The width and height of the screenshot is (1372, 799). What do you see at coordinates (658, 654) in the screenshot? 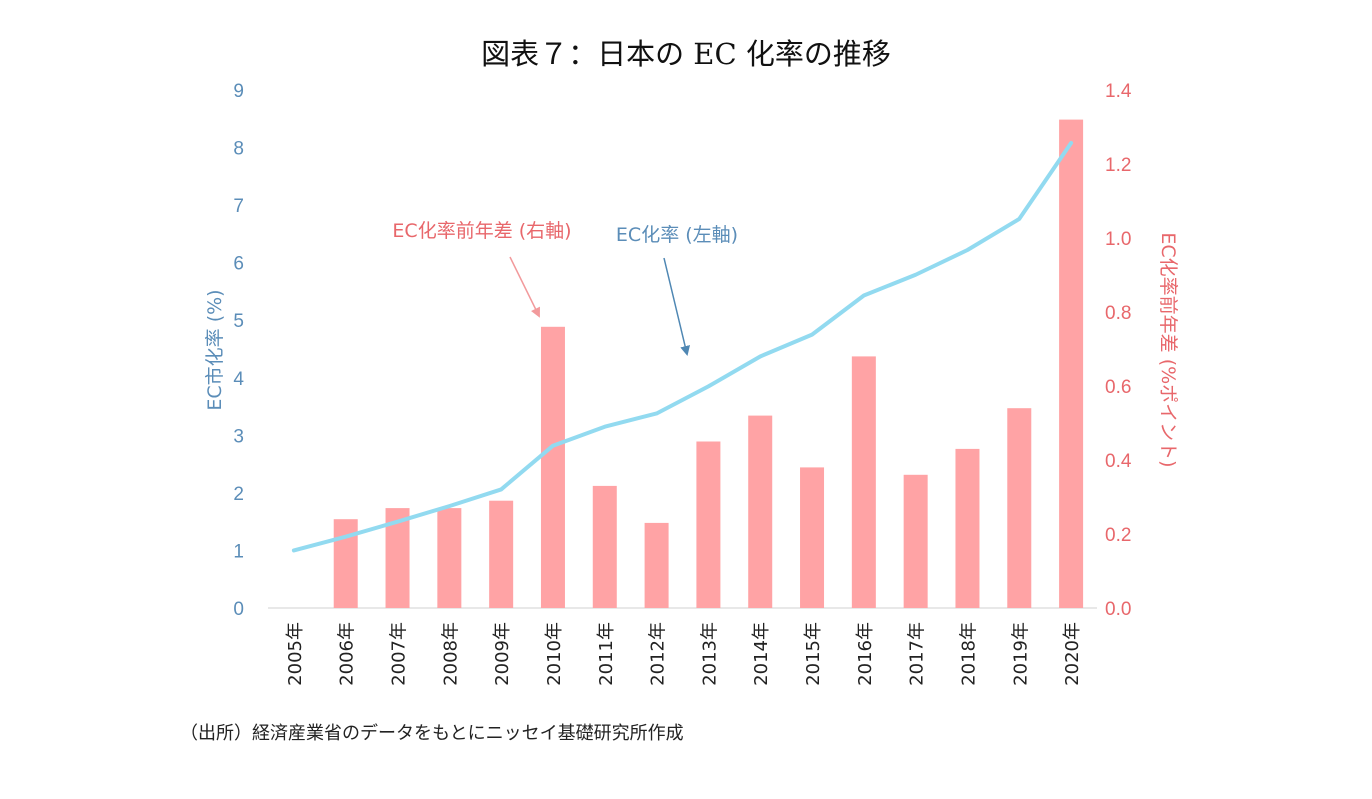
I see `x-tick-label: 2012年` at bounding box center [658, 654].